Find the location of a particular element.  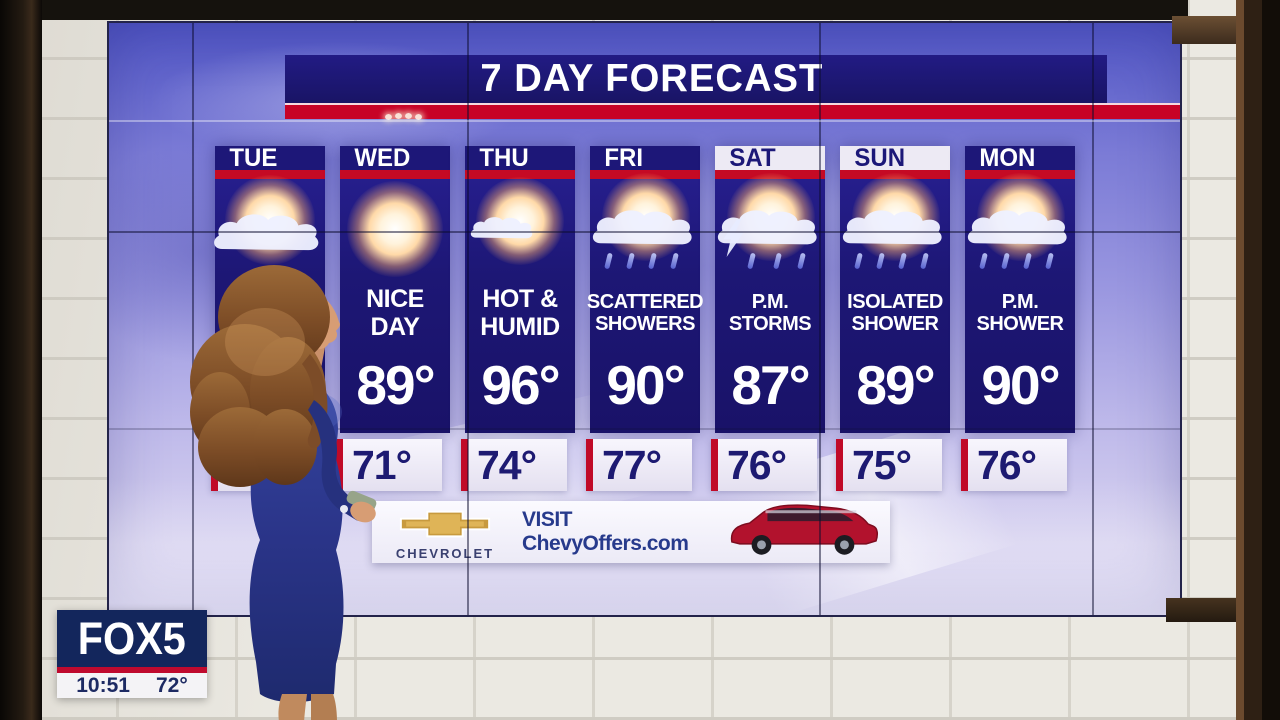

high-temp: 87° is located at coordinates (770, 385).